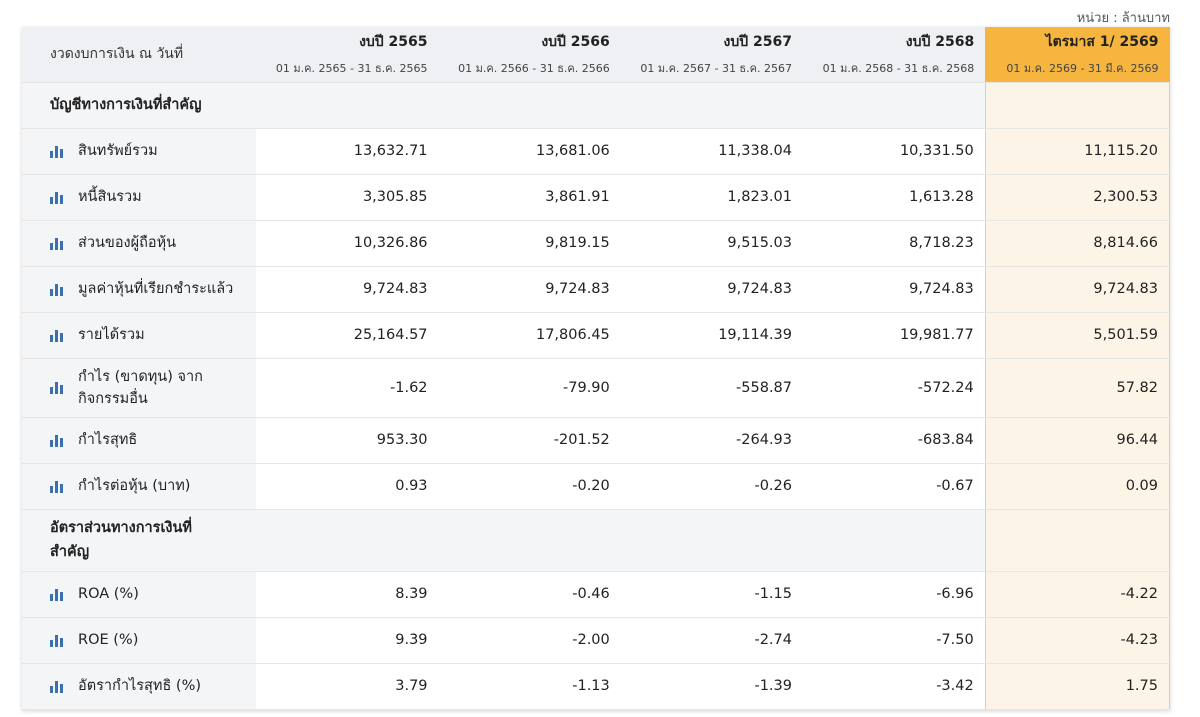 This screenshot has height=717, width=1200. Describe the element at coordinates (110, 197) in the screenshot. I see `row-label: หนี้สินรวม` at that location.